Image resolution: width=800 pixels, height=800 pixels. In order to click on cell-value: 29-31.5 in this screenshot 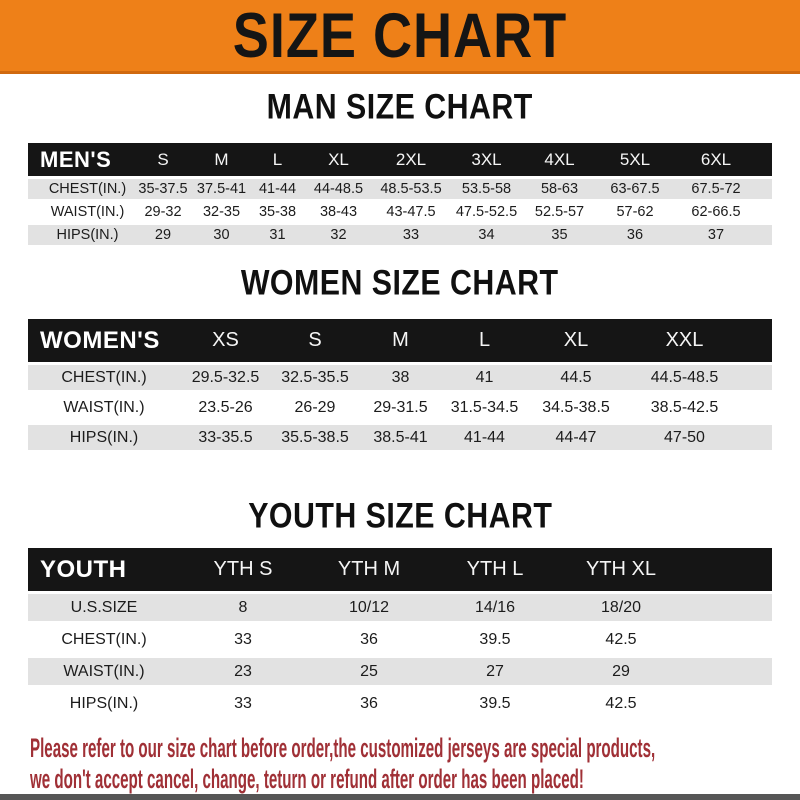, I will do `click(400, 407)`.